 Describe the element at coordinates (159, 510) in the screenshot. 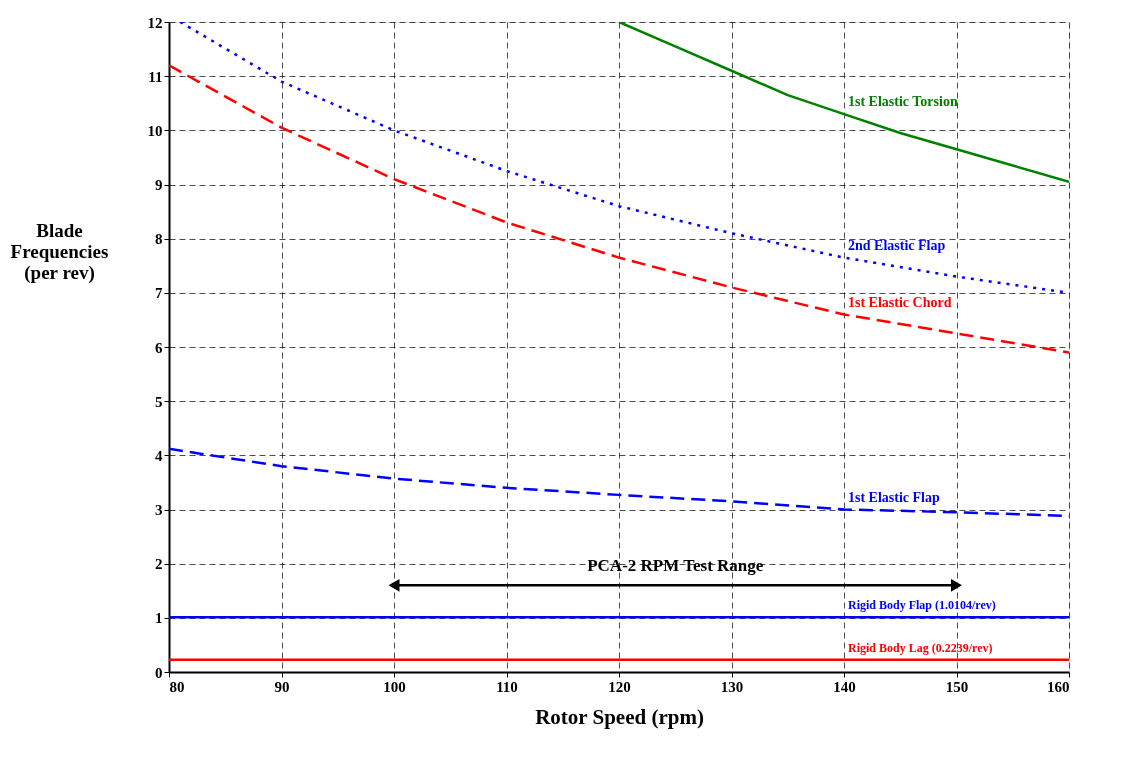

I see `y-tick-label: 3` at that location.